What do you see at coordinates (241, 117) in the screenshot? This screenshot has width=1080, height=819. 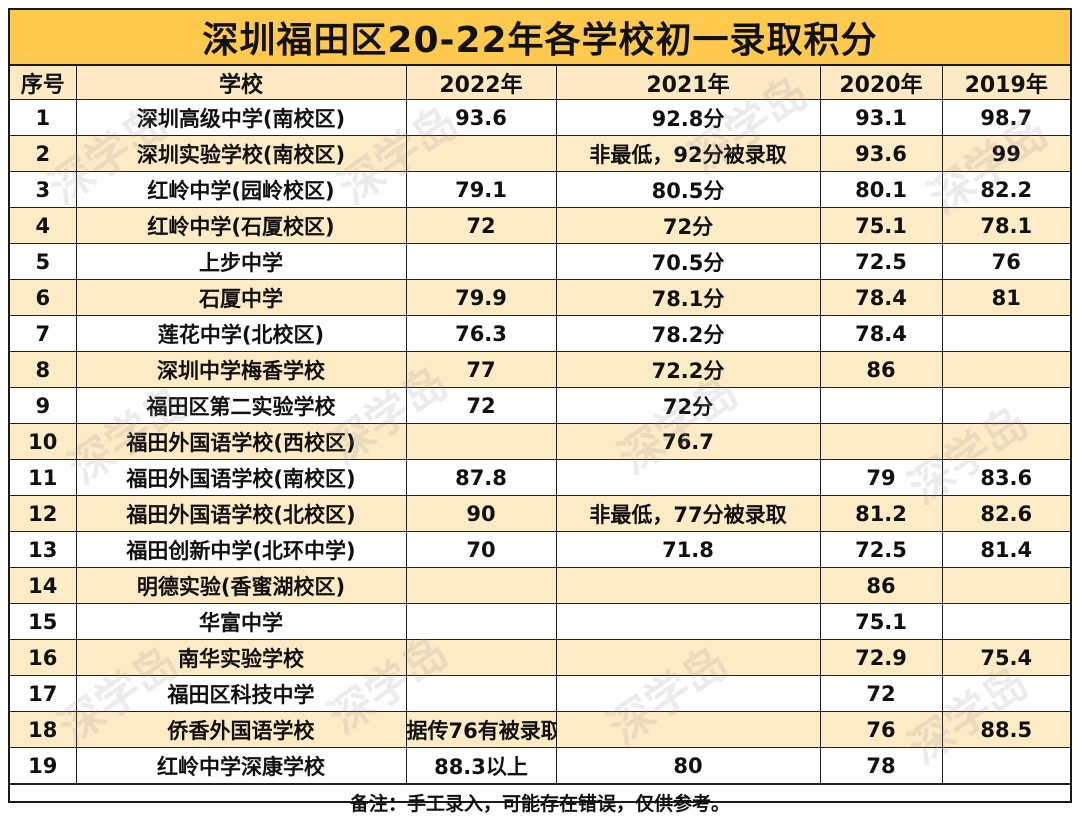 I see `cell-school: 深圳高级中学(南校区)` at bounding box center [241, 117].